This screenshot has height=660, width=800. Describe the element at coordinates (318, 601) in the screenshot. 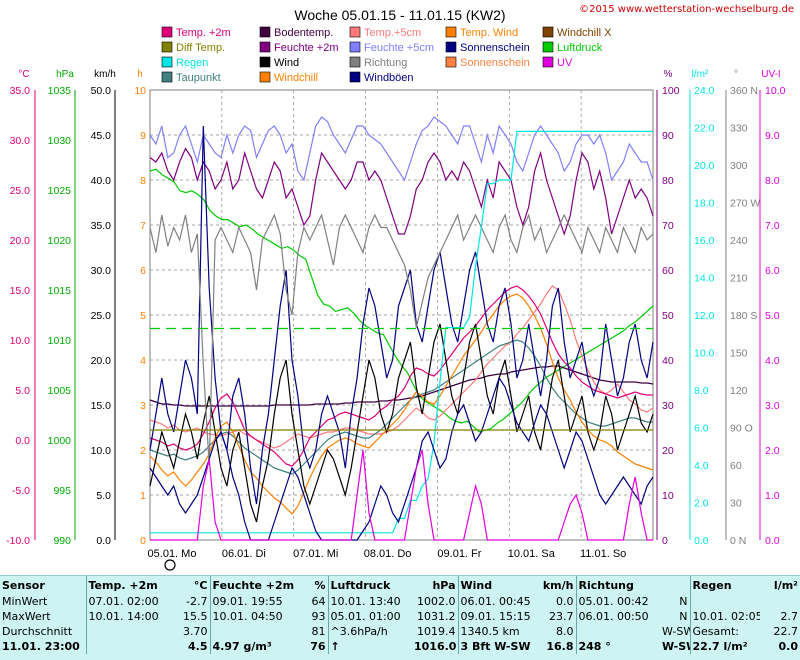

I see `stats-cell: 64` at that location.